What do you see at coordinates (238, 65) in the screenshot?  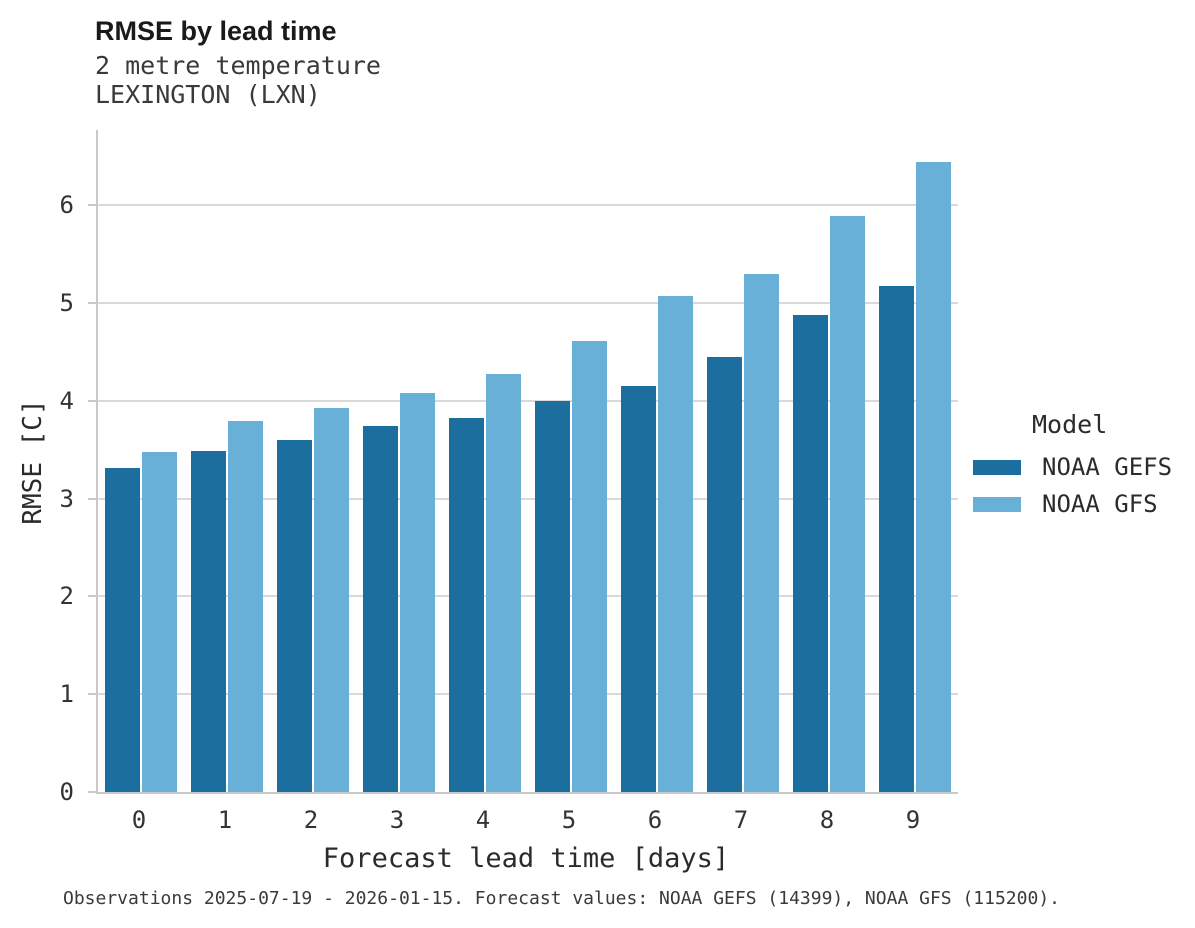 I see `chart-subtitle-variable: 2 metre temperature` at bounding box center [238, 65].